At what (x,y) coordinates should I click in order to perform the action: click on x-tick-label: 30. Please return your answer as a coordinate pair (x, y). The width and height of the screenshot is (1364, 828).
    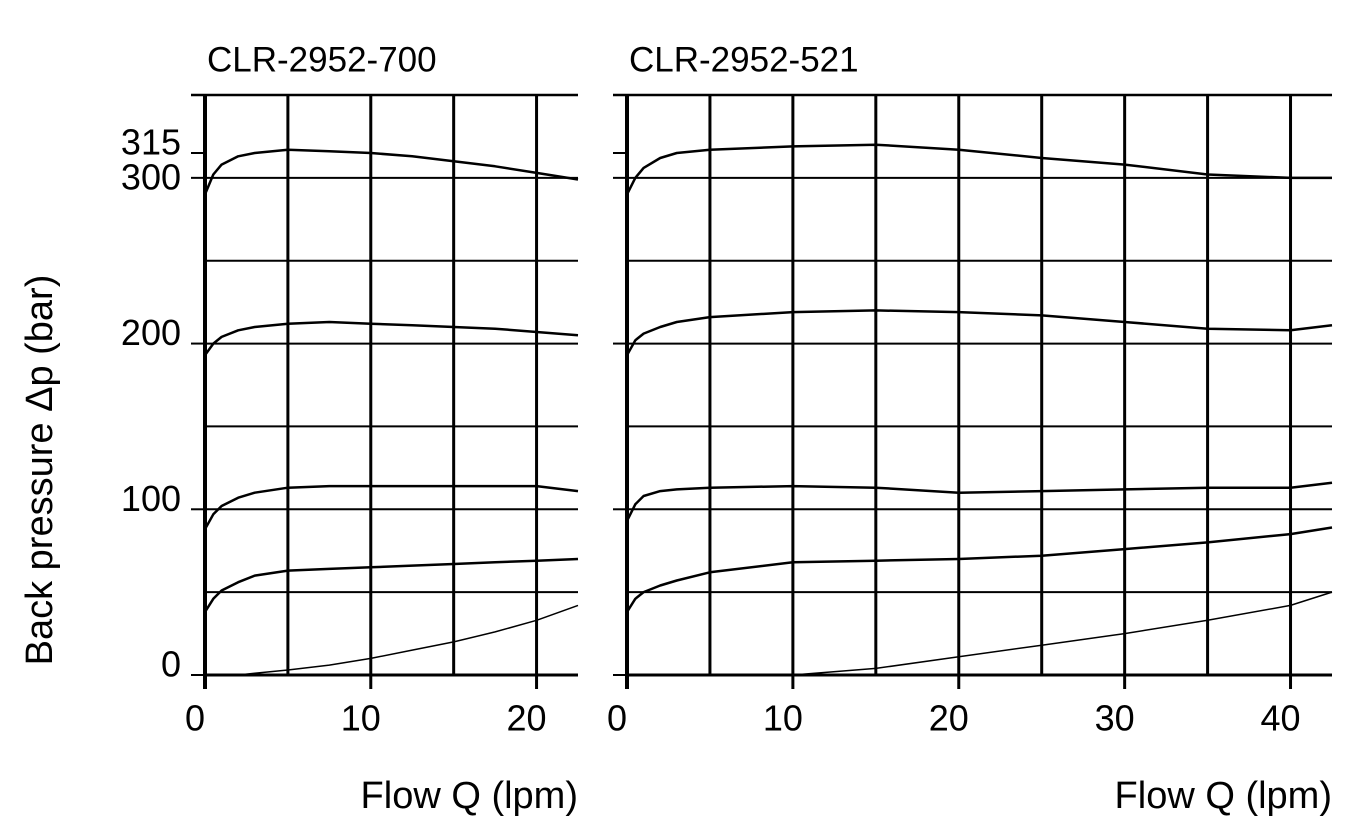
    Looking at the image, I should click on (1115, 718).